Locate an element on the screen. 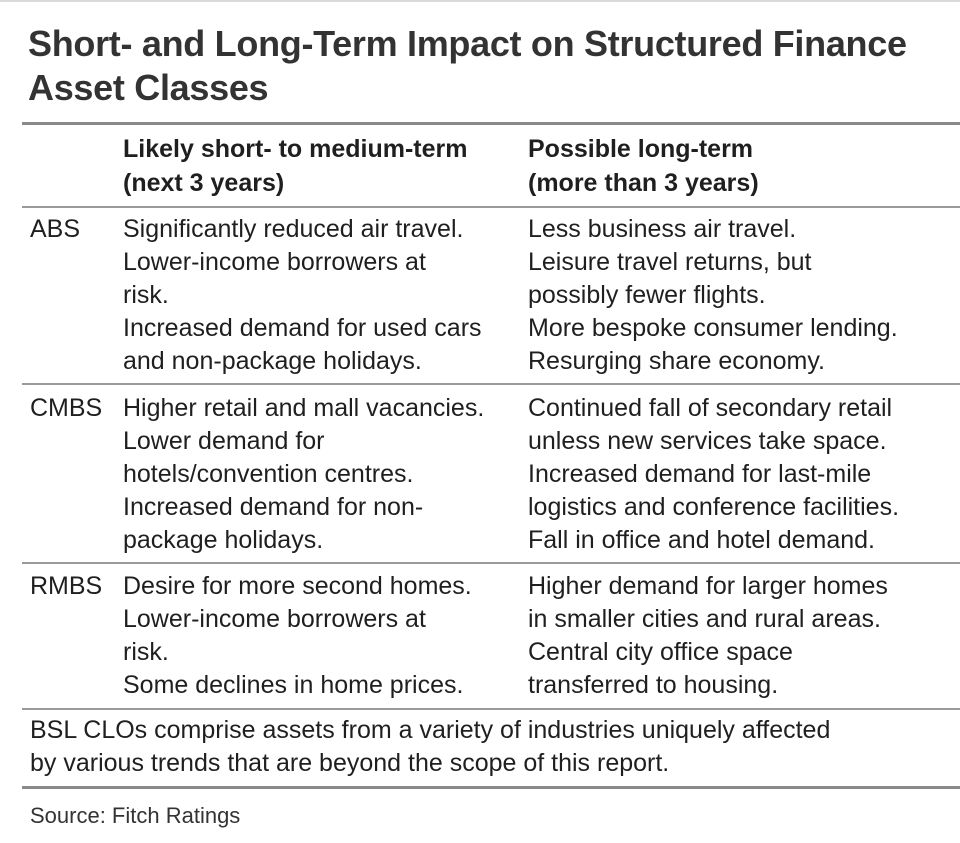 The height and width of the screenshot is (843, 960). row-label-abs: ABS is located at coordinates (55, 229).